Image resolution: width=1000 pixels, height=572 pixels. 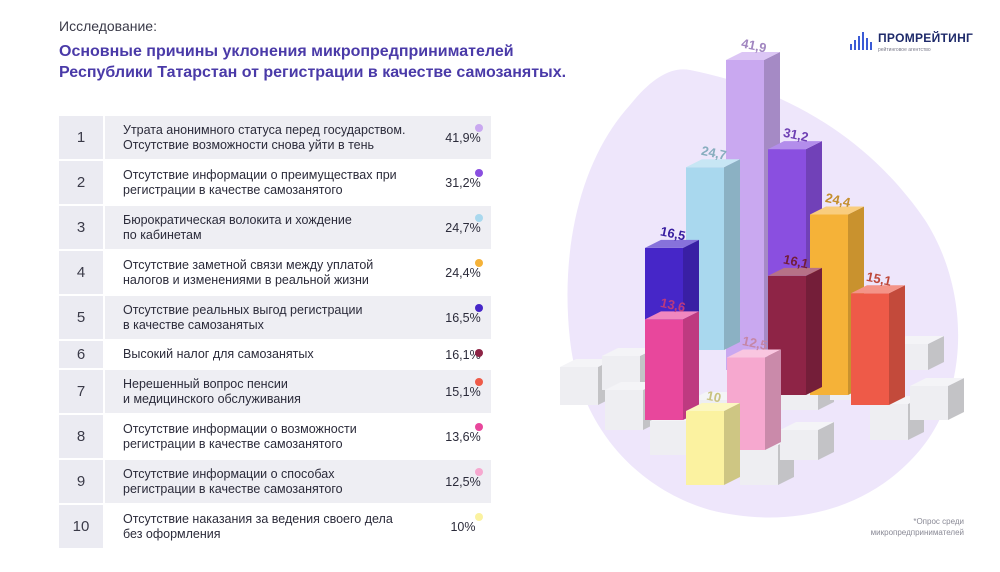 What do you see at coordinates (81, 391) in the screenshot?
I see `row-rank: 7` at bounding box center [81, 391].